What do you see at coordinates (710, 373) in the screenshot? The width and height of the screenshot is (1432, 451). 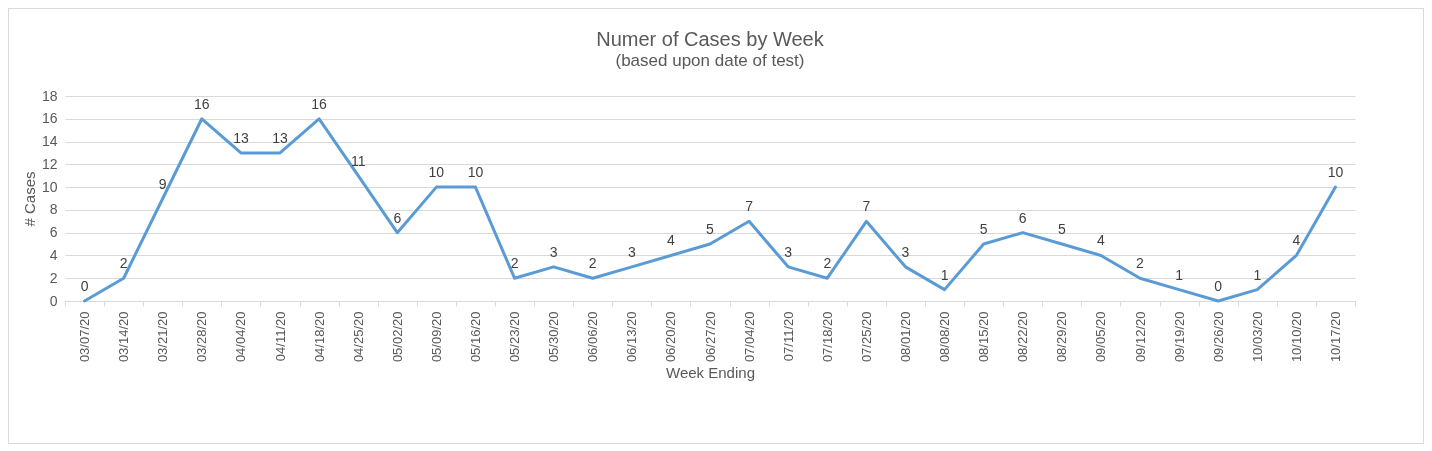 I see `x-axis-title: Week Ending` at bounding box center [710, 373].